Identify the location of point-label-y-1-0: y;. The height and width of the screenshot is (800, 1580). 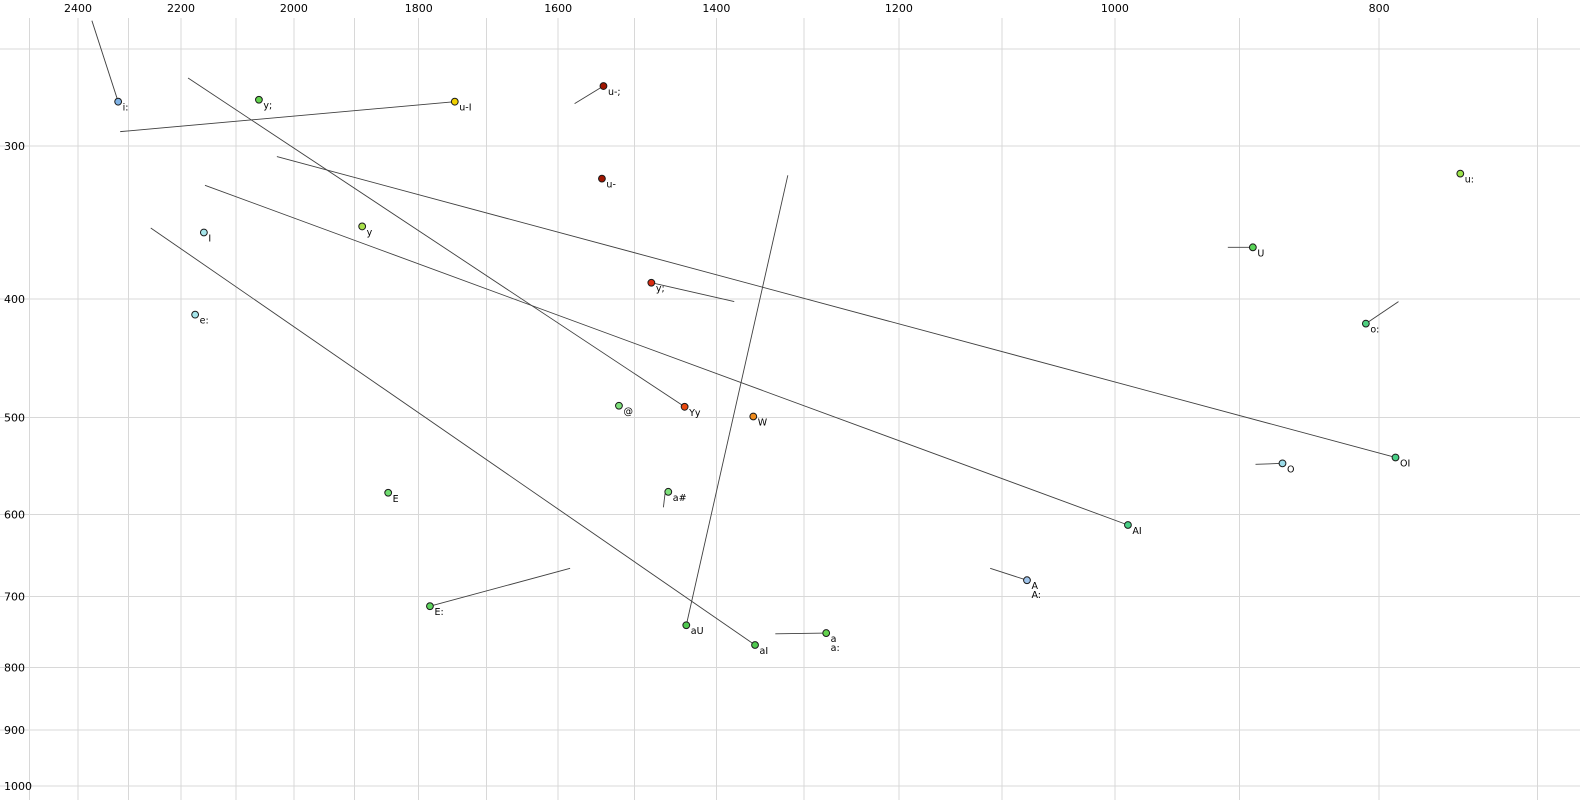
(267, 106).